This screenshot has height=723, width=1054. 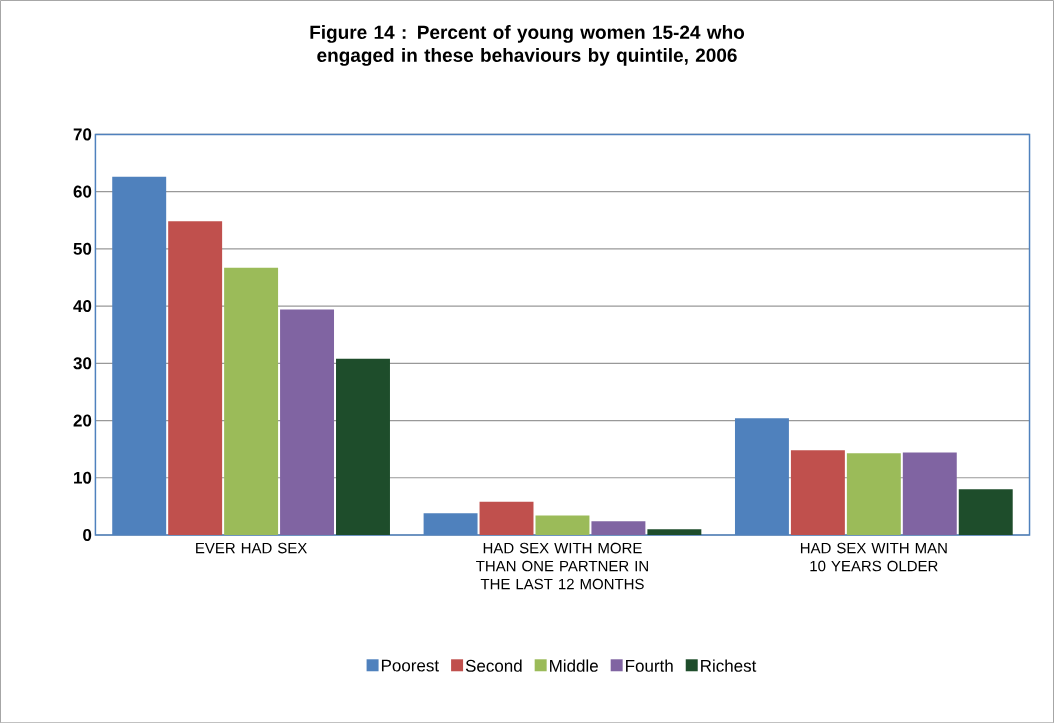 What do you see at coordinates (82, 363) in the screenshot?
I see `y-tick-label: 30` at bounding box center [82, 363].